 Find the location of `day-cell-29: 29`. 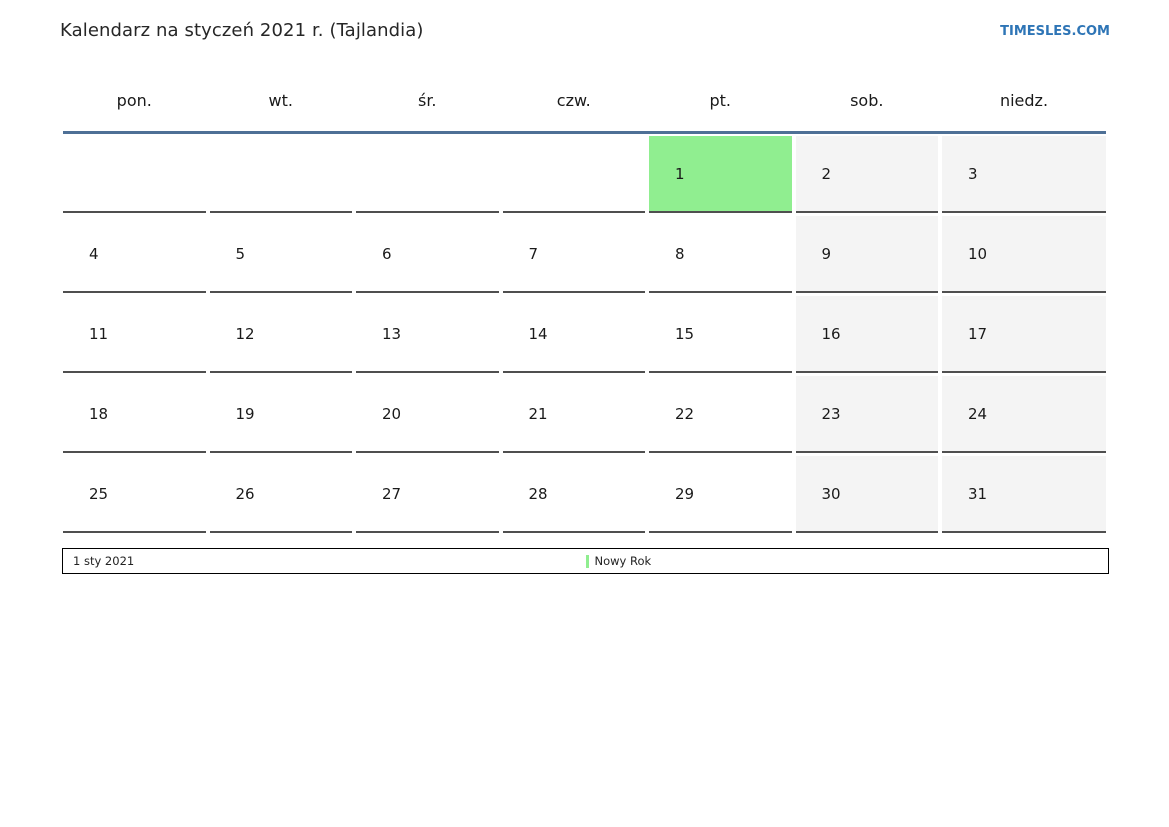

day-cell-29: 29 is located at coordinates (720, 494).